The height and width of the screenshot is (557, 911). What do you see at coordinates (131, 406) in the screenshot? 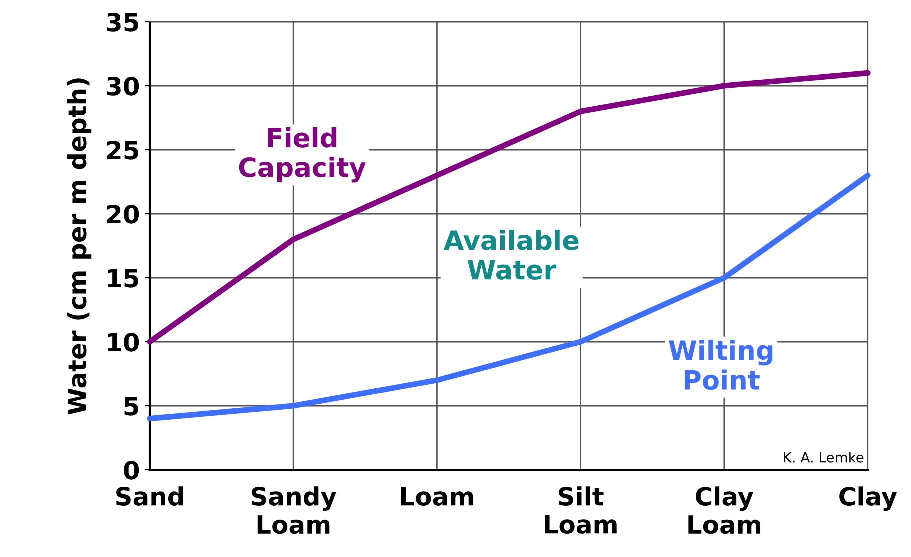
I see `y-tick-label: 5` at bounding box center [131, 406].